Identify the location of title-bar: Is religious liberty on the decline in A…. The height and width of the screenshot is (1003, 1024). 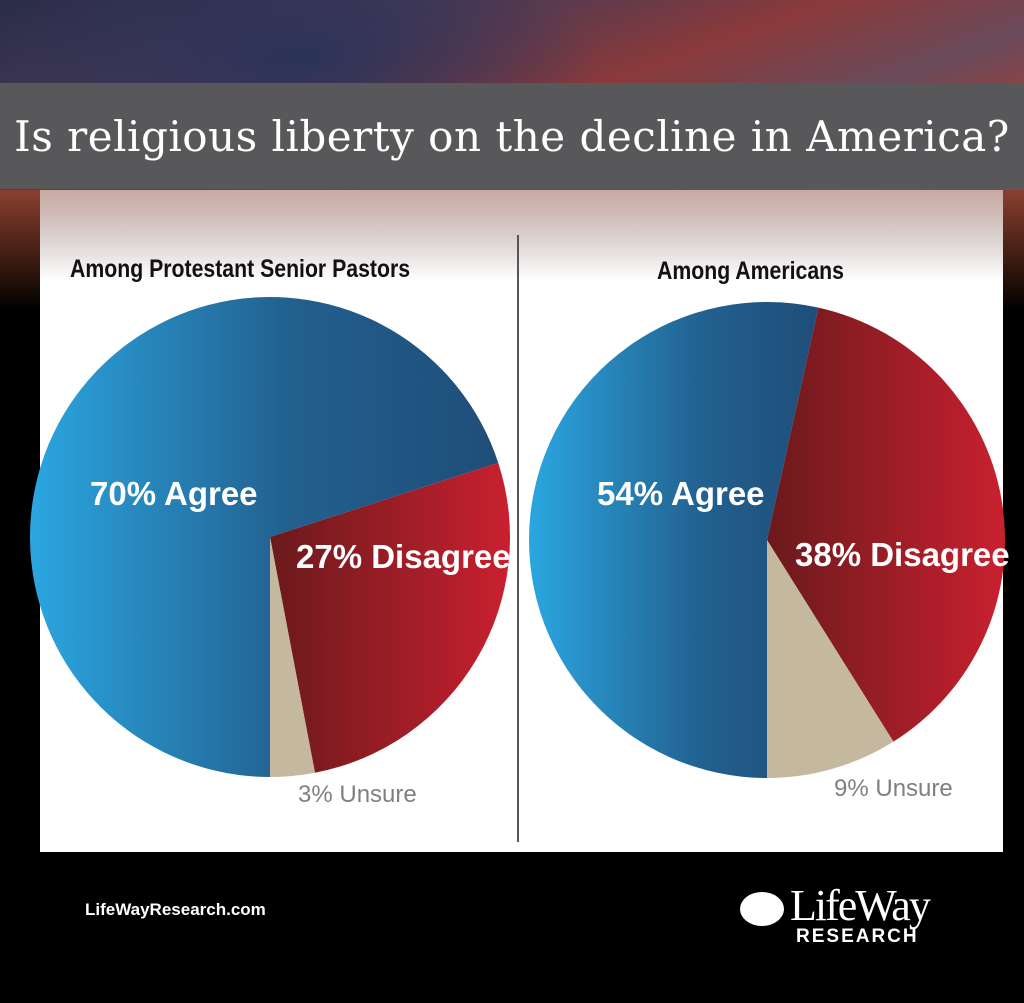
(512, 136).